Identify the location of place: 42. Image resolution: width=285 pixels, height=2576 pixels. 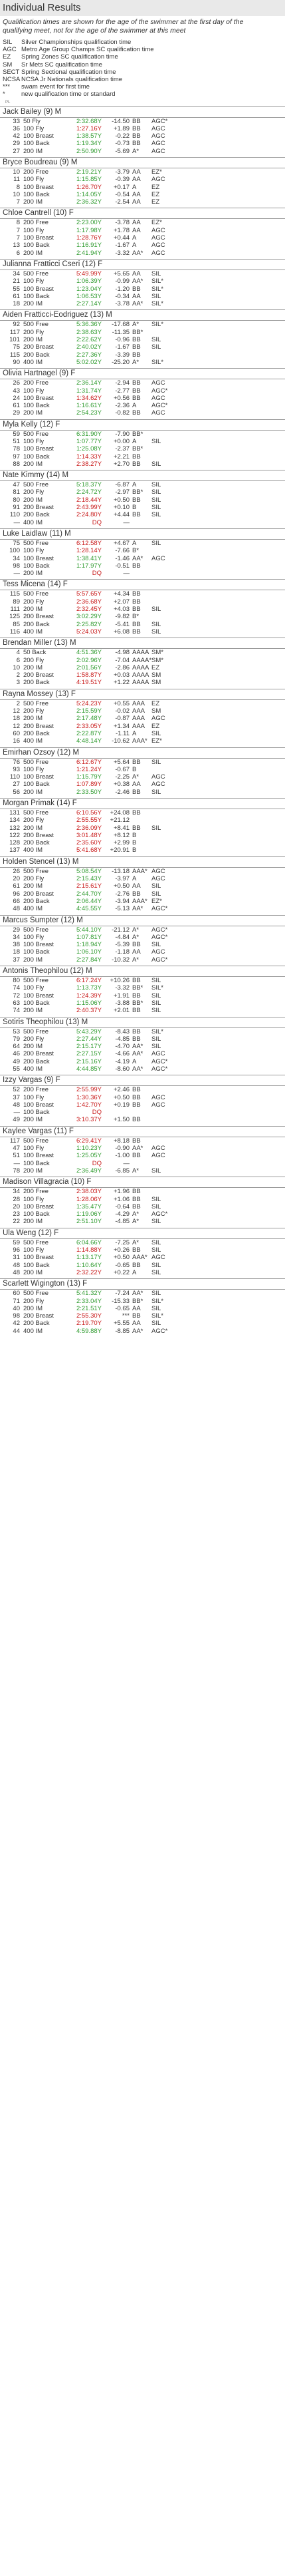
(16, 136).